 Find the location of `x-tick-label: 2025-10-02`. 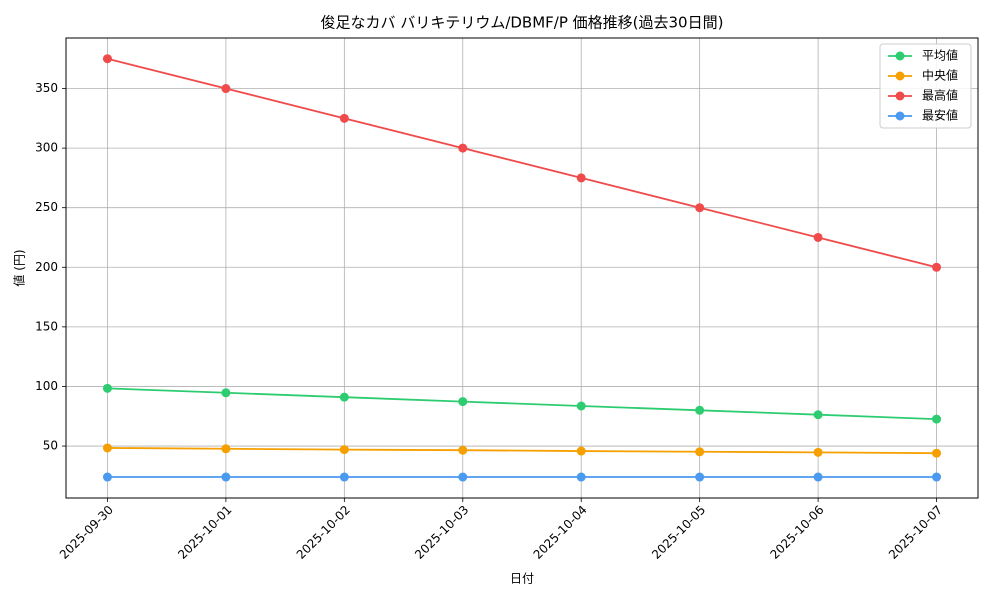

x-tick-label: 2025-10-02 is located at coordinates (323, 532).